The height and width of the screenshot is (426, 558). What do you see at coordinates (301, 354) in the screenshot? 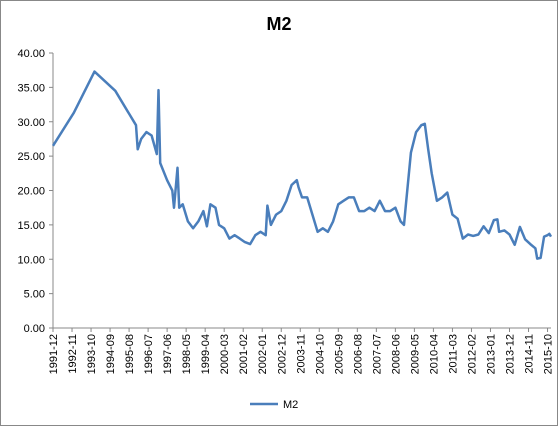
I see `x-tick-label: 2003-11` at bounding box center [301, 354].